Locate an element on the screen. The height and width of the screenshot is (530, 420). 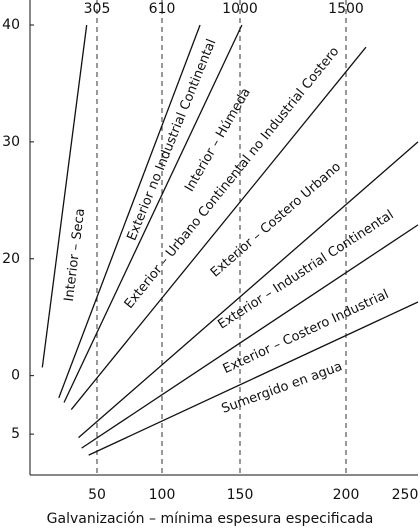
x-tick-label: 200 is located at coordinates (346, 495).